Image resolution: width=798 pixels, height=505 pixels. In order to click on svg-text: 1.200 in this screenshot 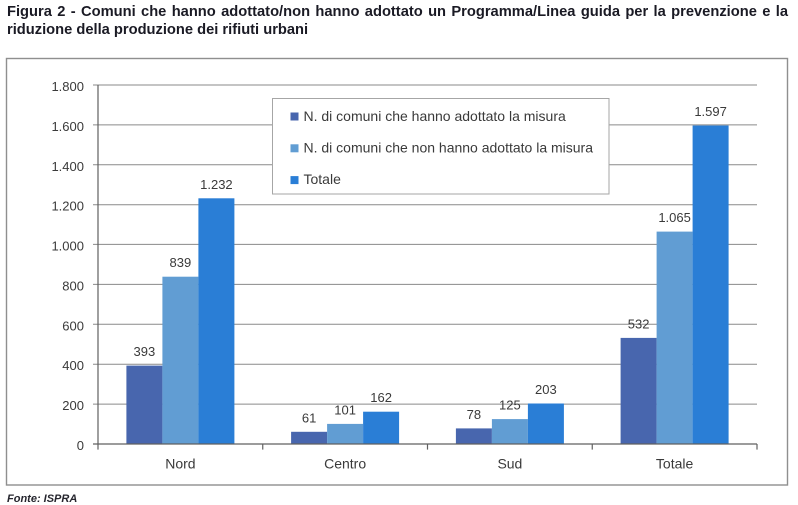, I will do `click(67, 206)`.